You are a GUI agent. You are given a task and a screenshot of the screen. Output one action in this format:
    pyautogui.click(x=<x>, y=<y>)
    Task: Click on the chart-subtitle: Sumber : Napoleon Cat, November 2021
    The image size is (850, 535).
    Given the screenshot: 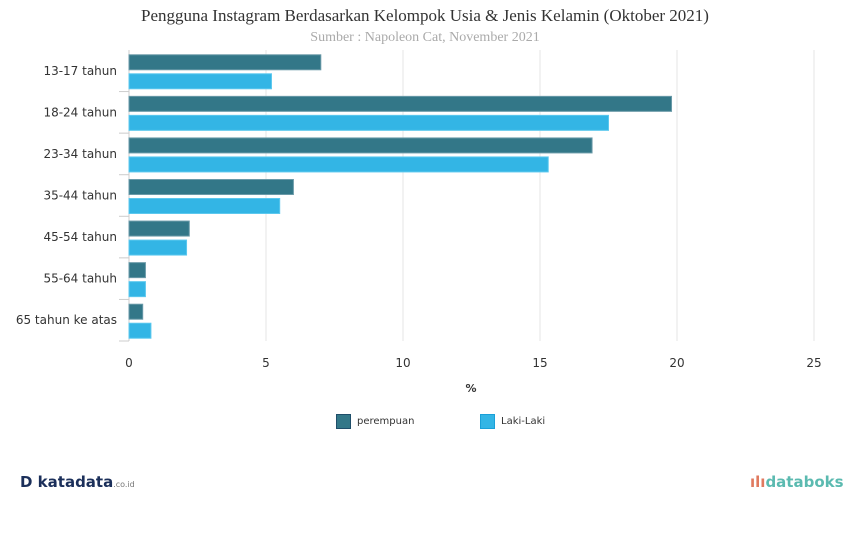 What is the action you would take?
    pyautogui.click(x=425, y=37)
    